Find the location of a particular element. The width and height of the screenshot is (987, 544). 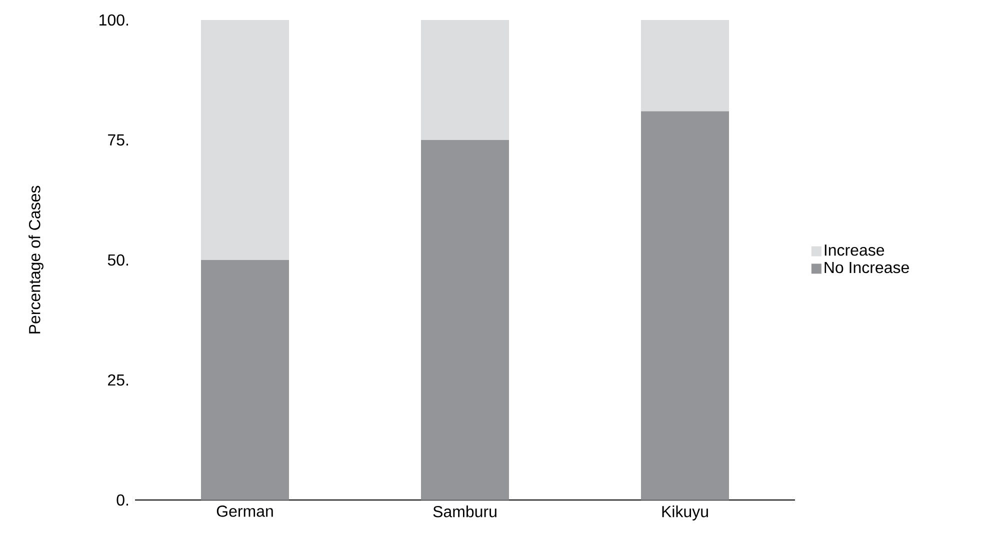

y-tick-label: 25. is located at coordinates (118, 380).